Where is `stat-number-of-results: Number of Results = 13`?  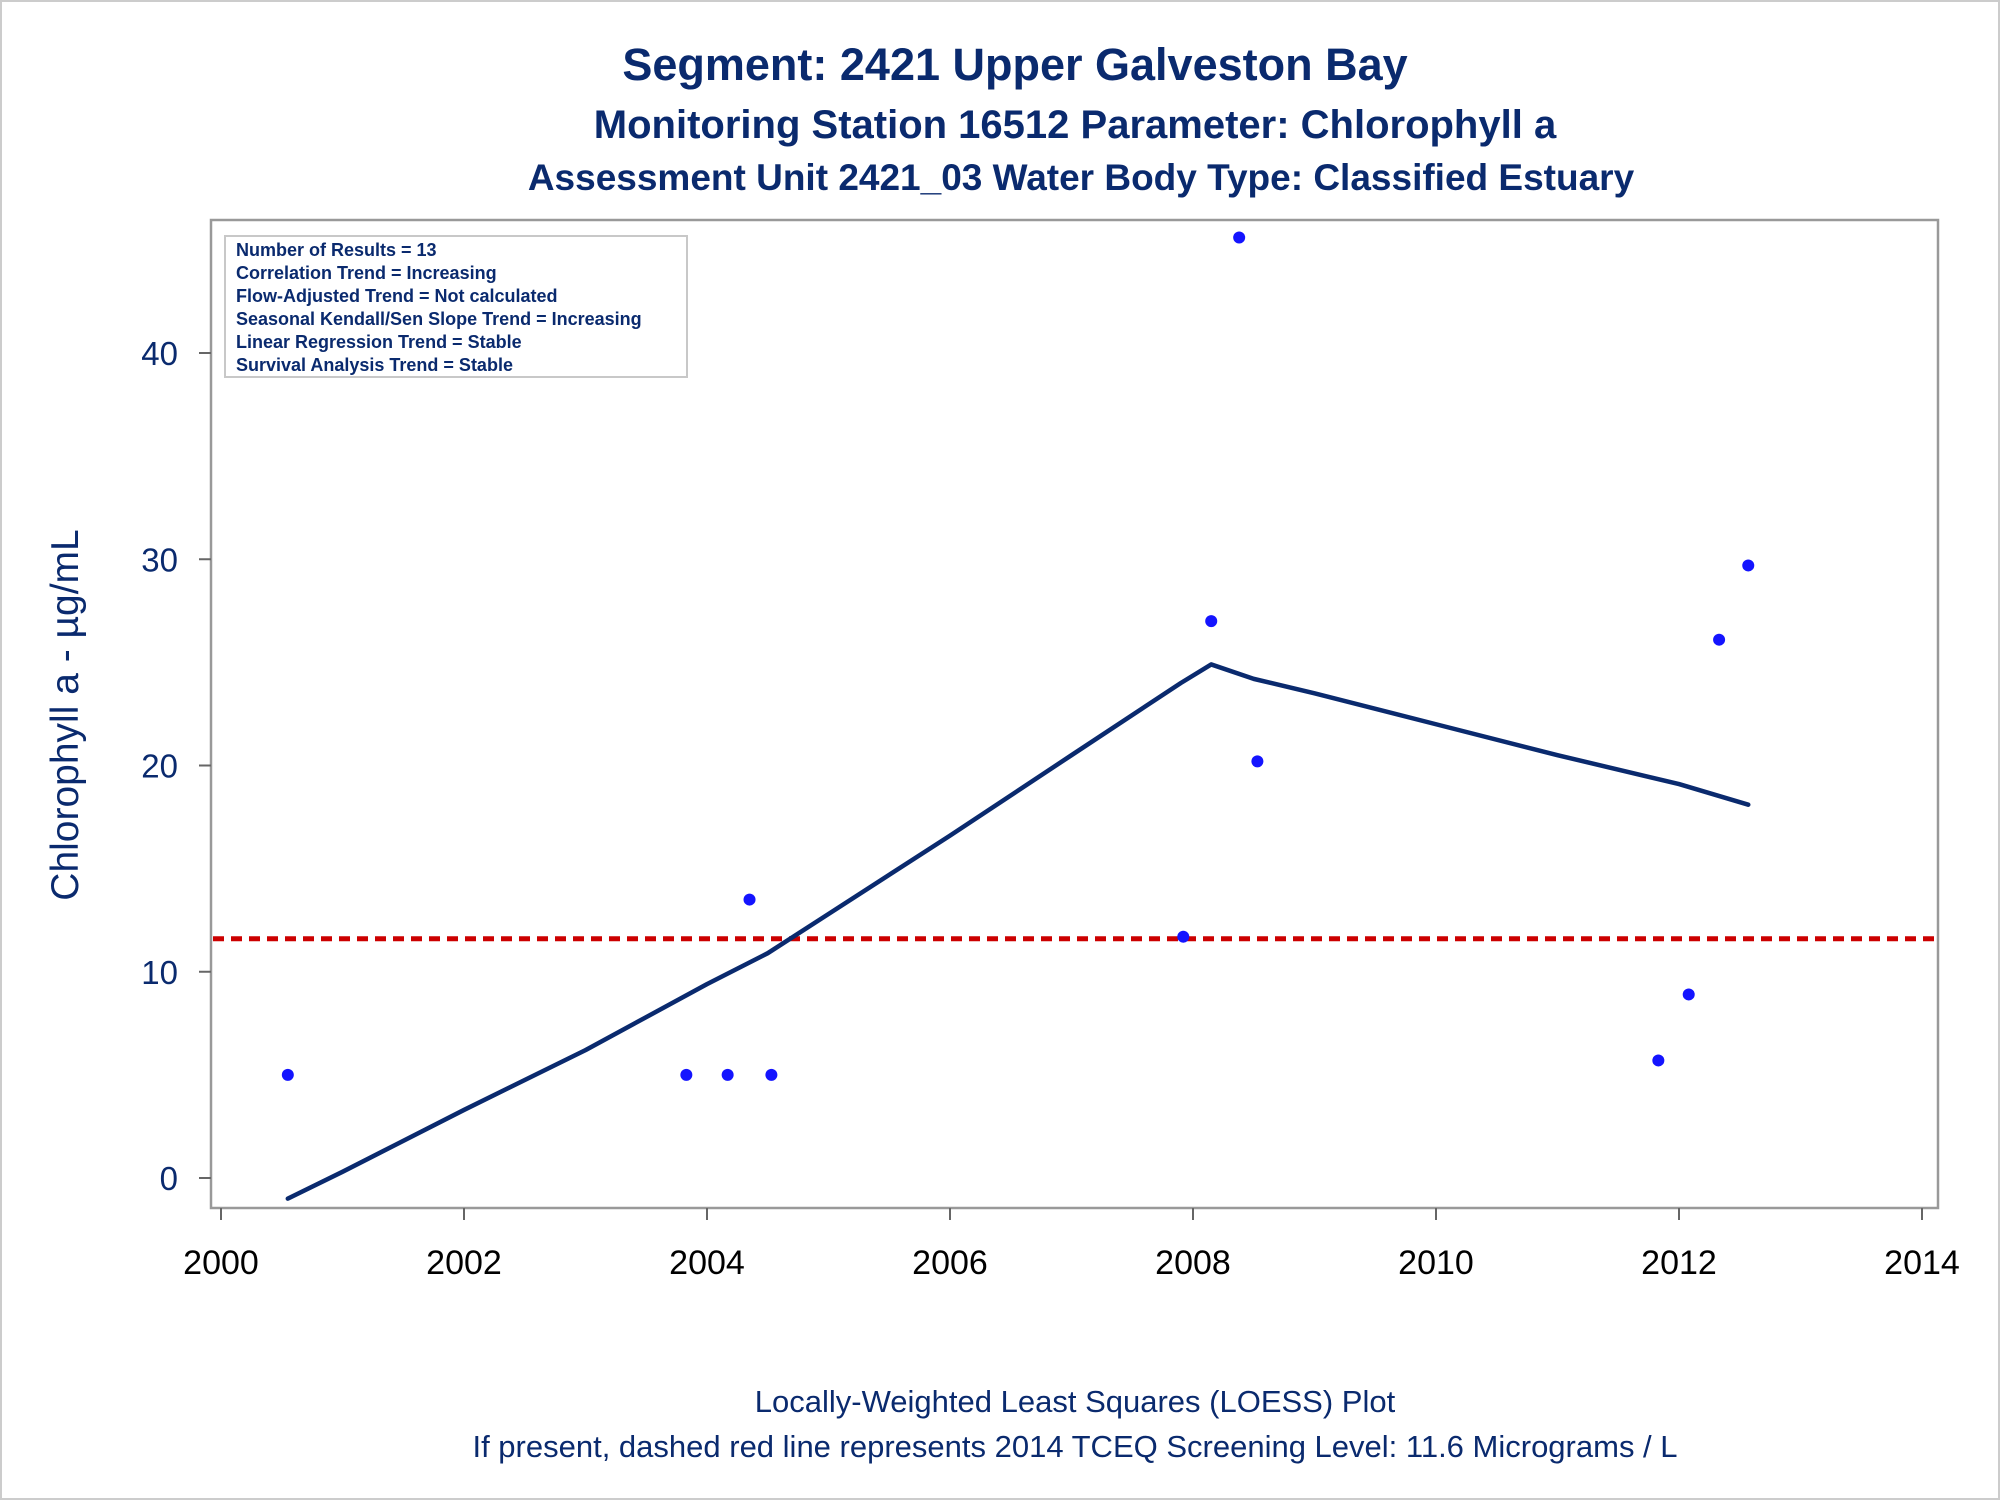
stat-number-of-results: Number of Results = 13 is located at coordinates (336, 250).